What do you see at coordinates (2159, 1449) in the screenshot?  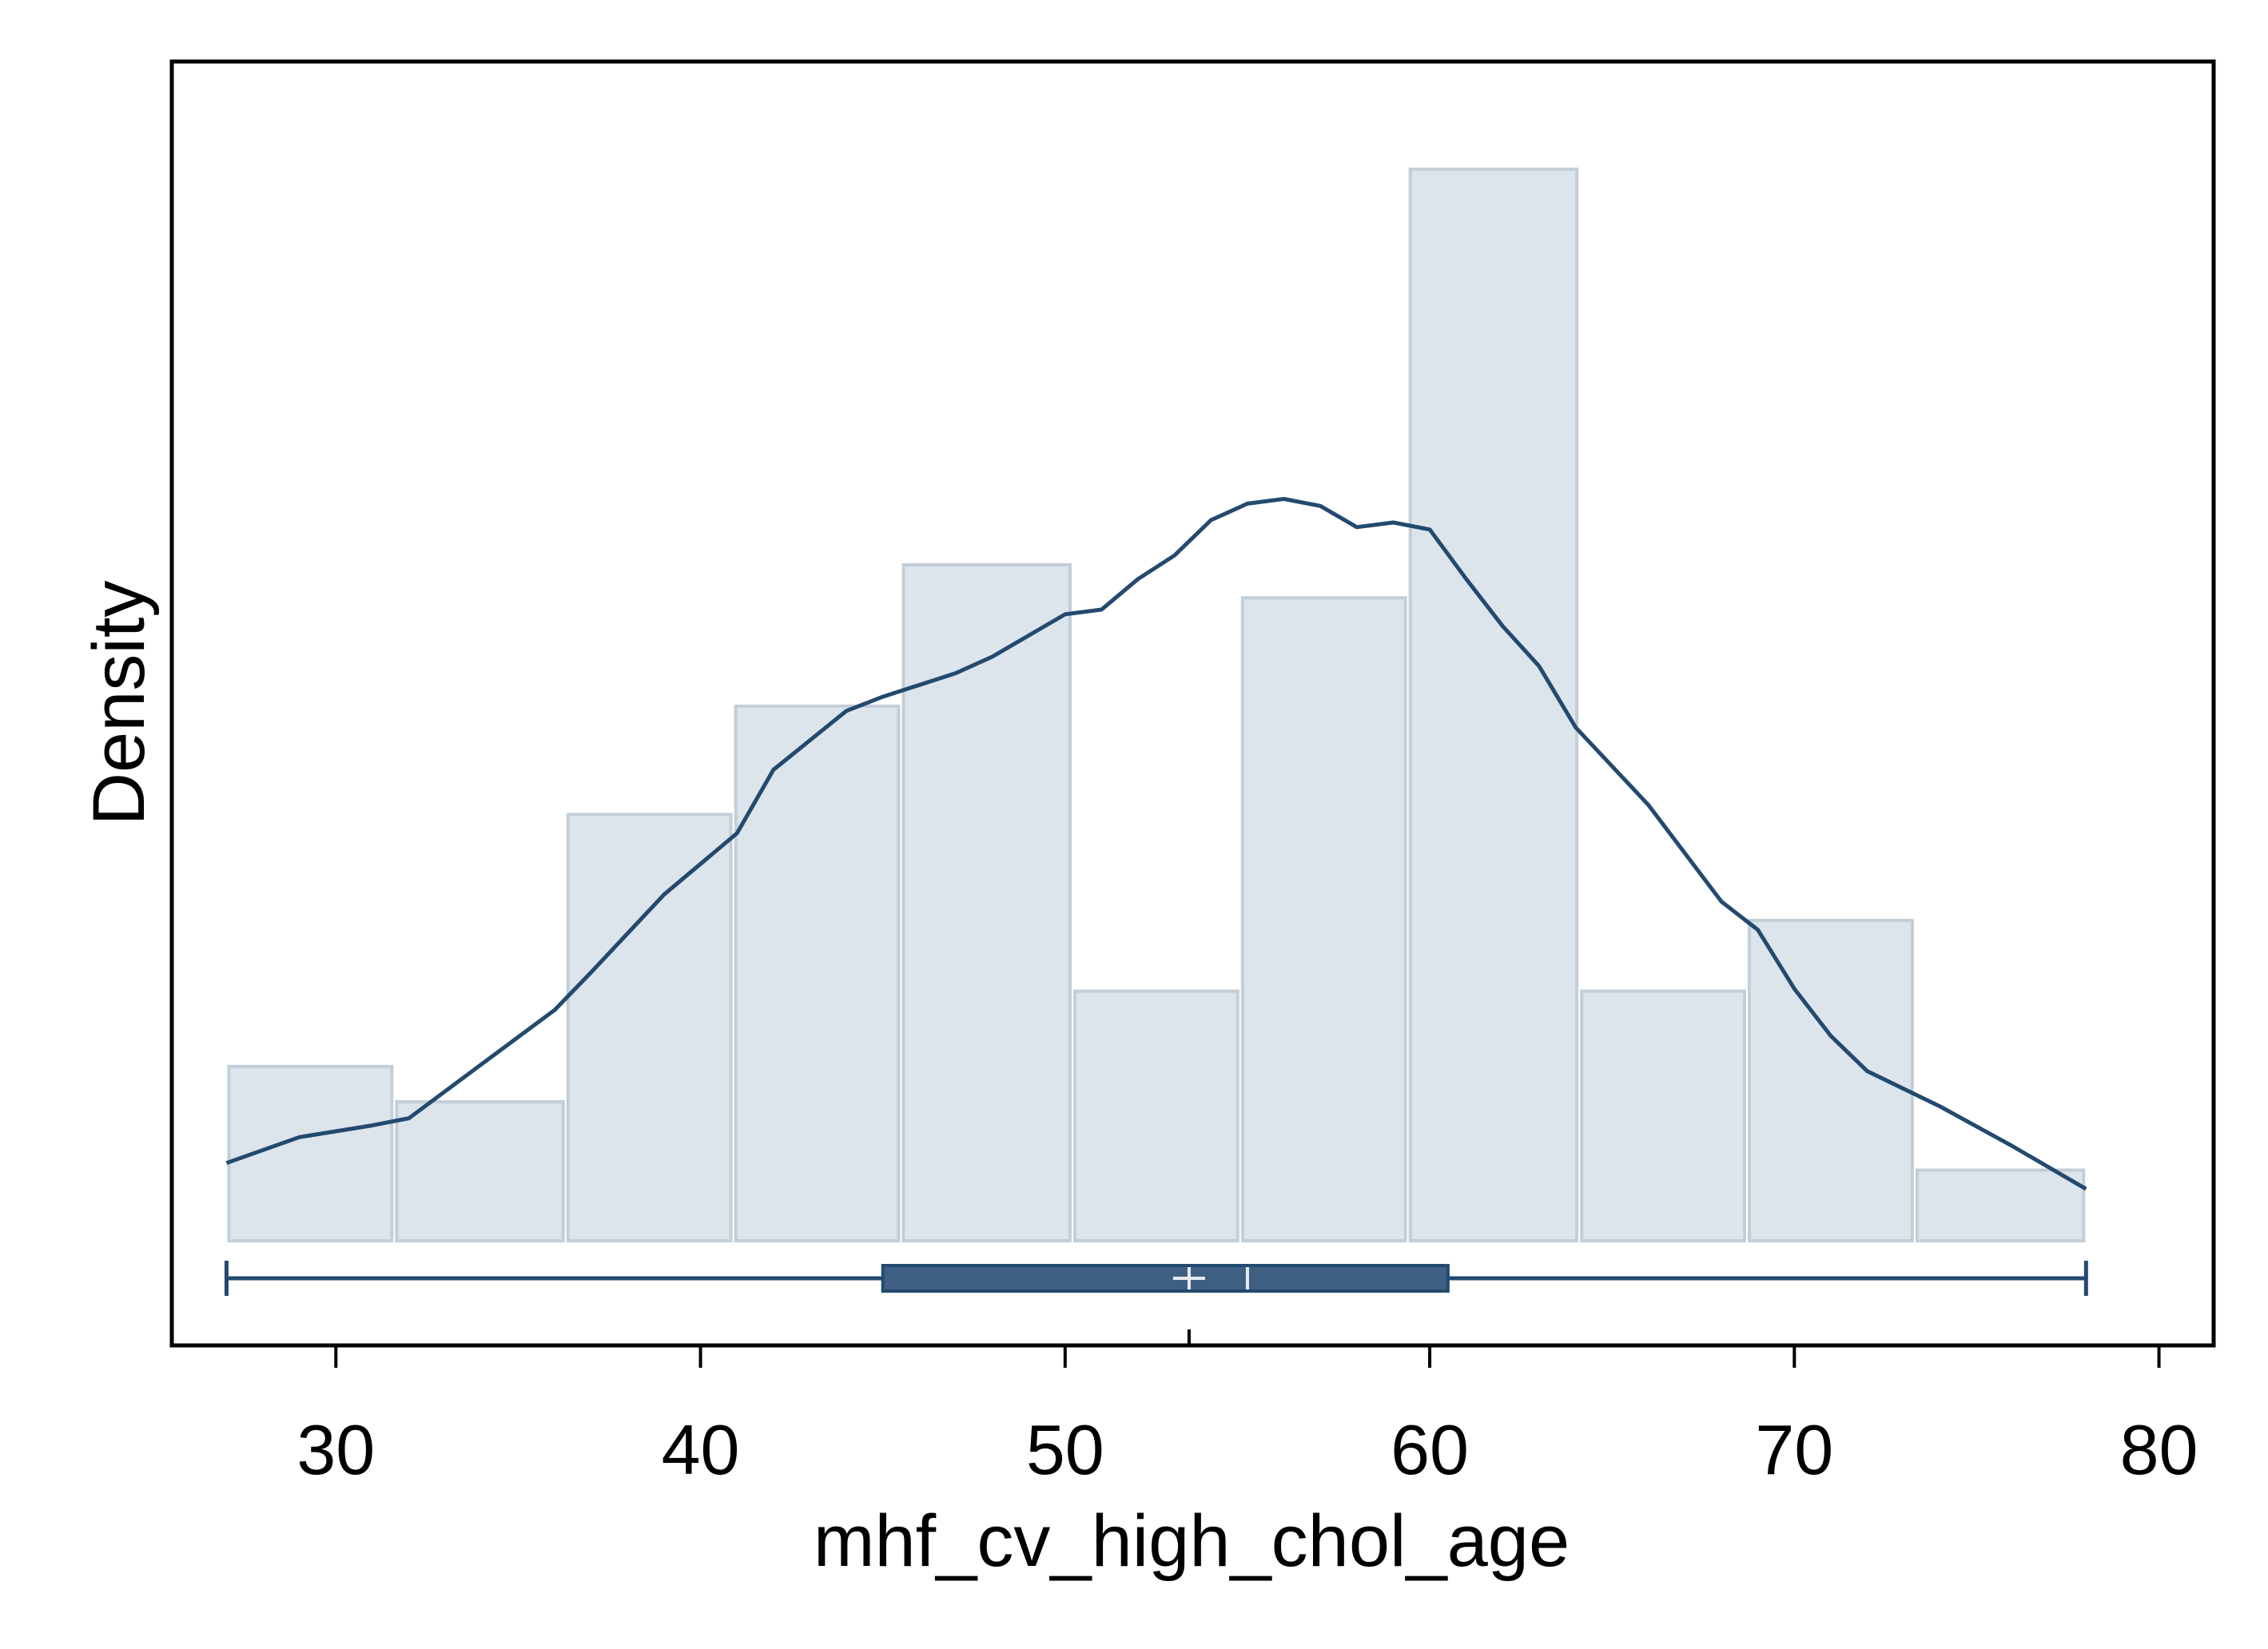 I see `x-tick-label: 80` at bounding box center [2159, 1449].